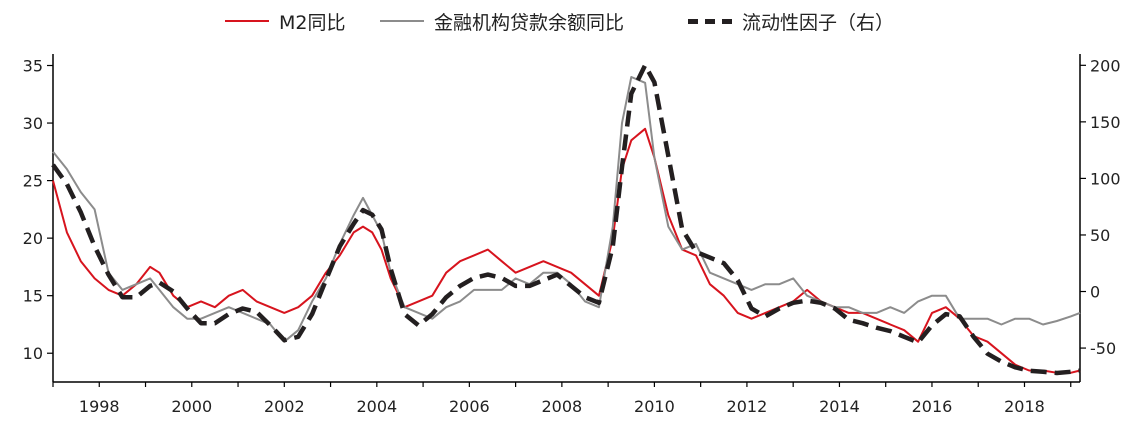 This screenshot has height=435, width=1146. I want to click on legend-label-m2: M2同比, so click(312, 22).